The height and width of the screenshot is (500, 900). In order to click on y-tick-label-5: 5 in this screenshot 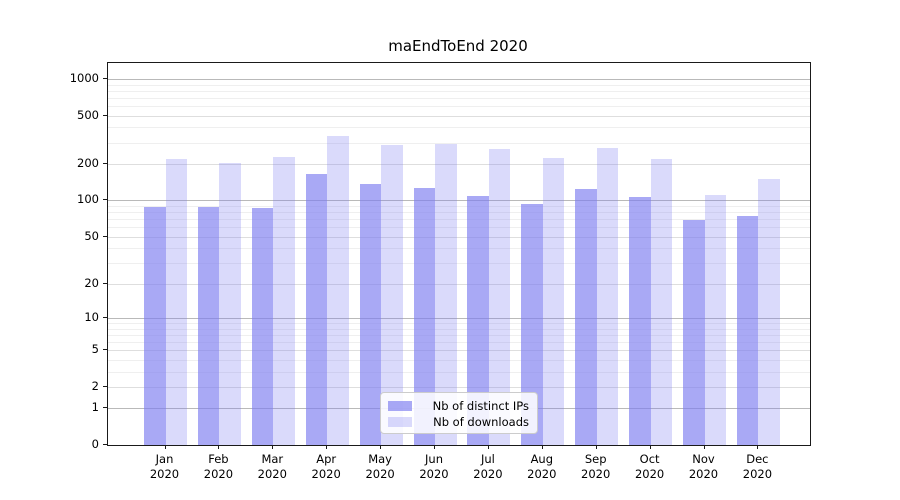, I will do `click(95, 349)`.